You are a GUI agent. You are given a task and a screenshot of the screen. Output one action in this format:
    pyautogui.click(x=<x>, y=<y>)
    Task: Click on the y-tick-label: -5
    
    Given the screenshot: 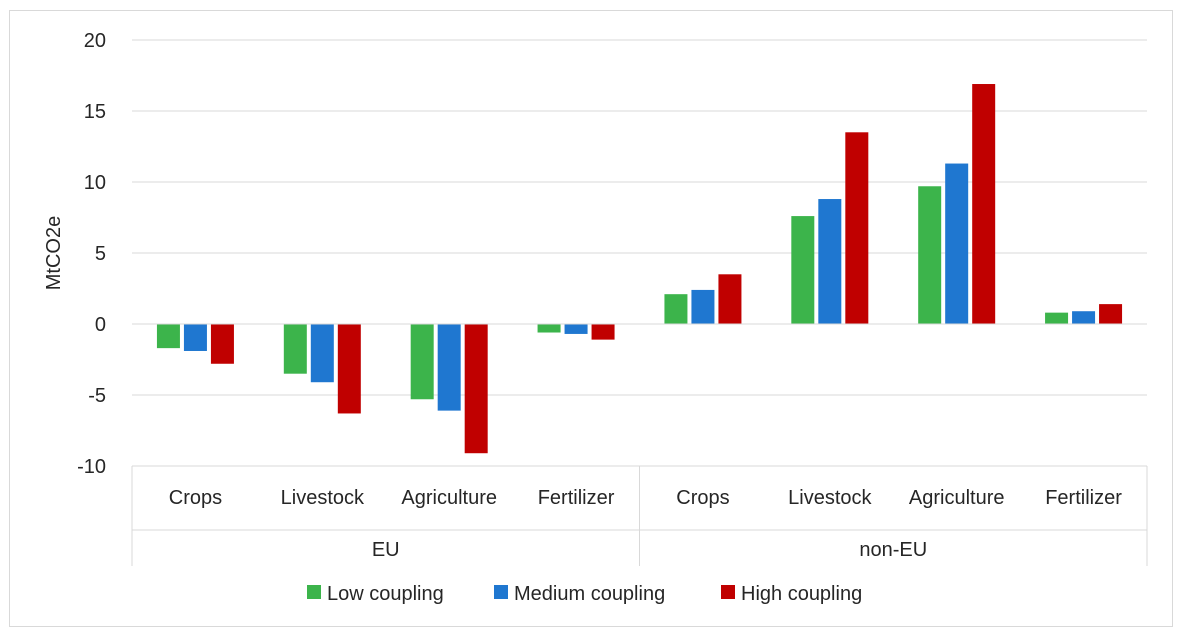 What is the action you would take?
    pyautogui.click(x=97, y=396)
    